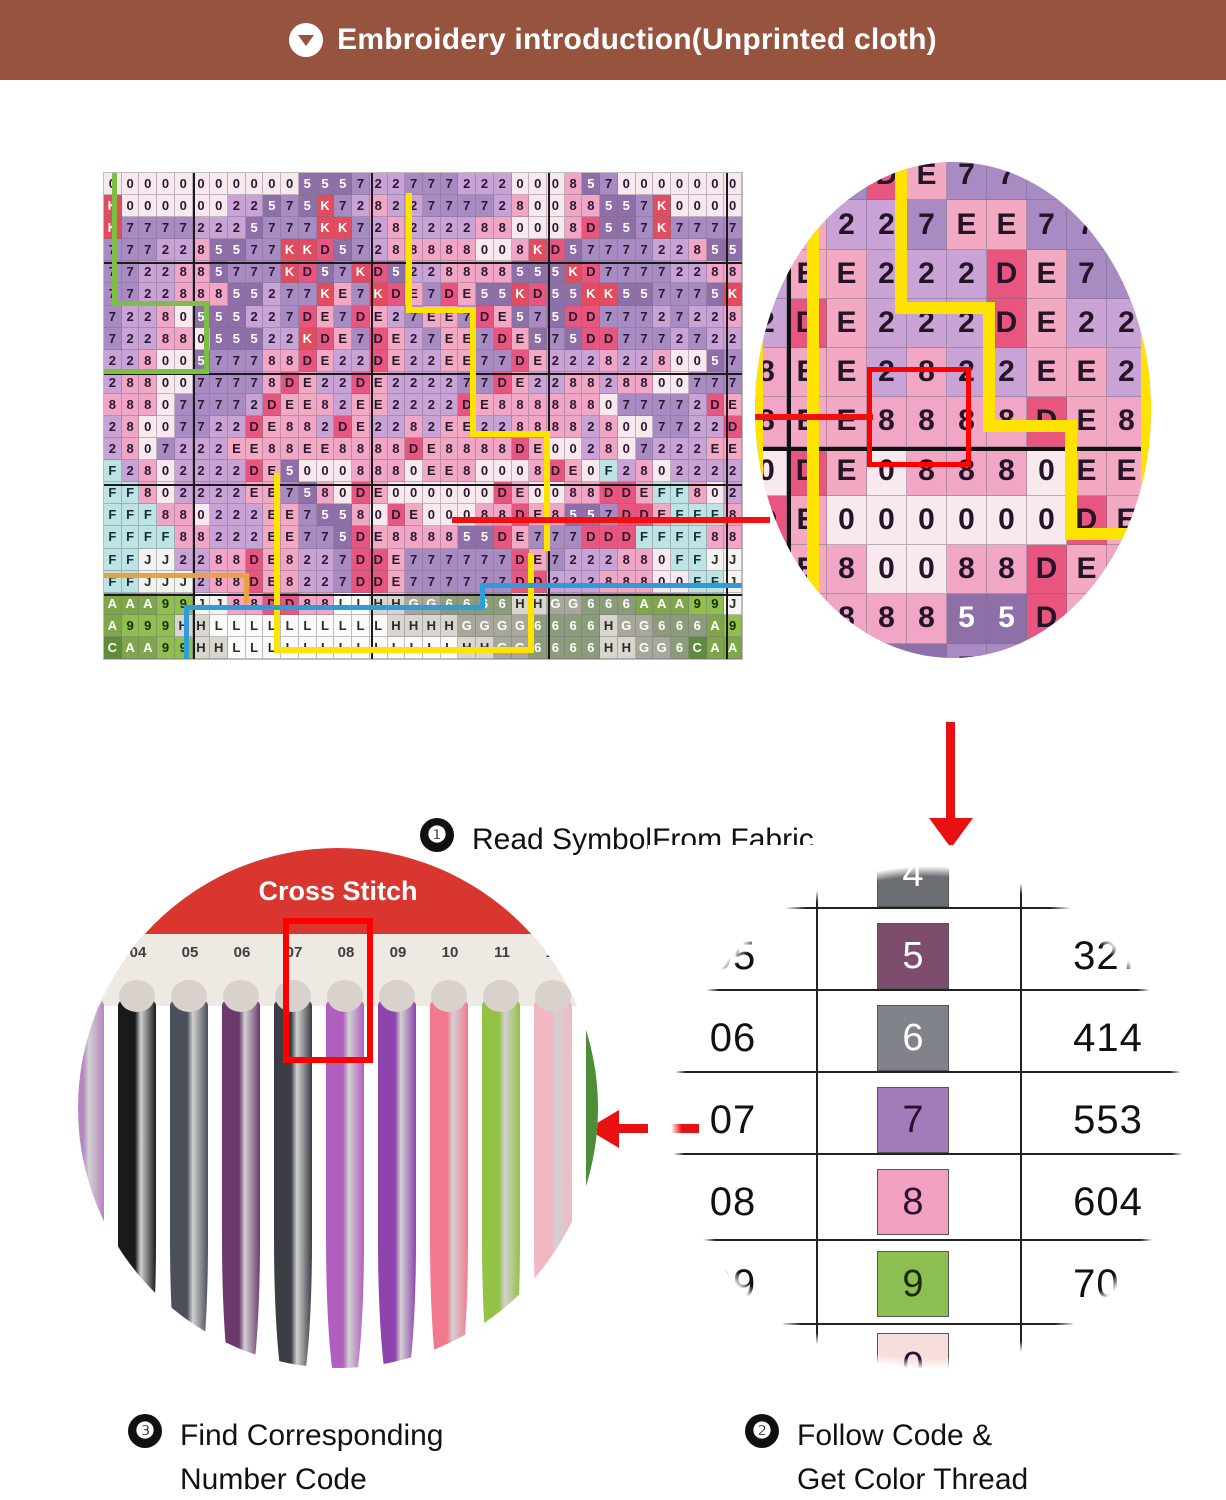 This screenshot has height=1500, width=1226. What do you see at coordinates (967, 619) in the screenshot?
I see `magnified-cell: 5` at bounding box center [967, 619].